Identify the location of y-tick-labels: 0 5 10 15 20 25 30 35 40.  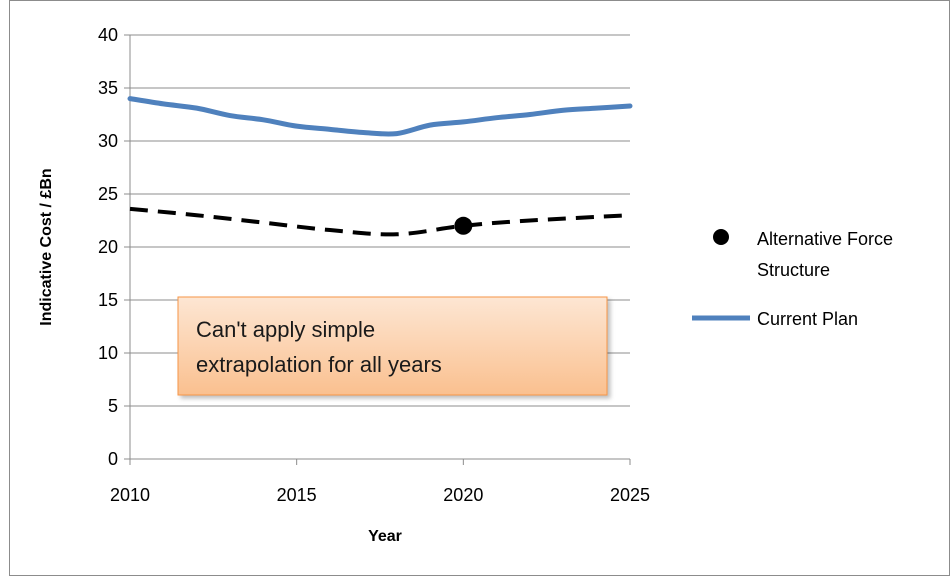
(108, 247).